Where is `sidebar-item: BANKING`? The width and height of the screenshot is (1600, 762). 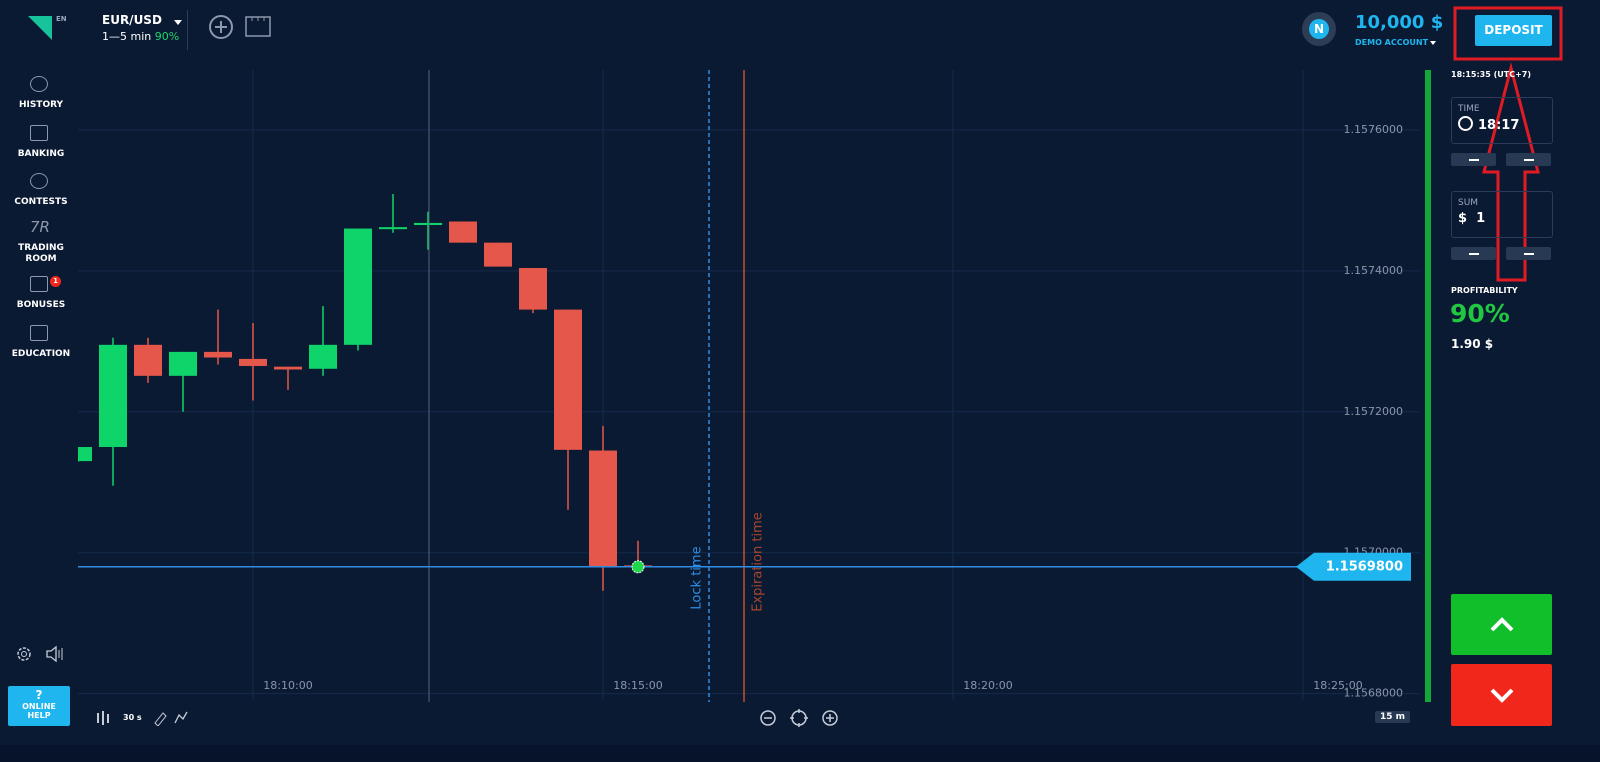 sidebar-item: BANKING is located at coordinates (41, 154).